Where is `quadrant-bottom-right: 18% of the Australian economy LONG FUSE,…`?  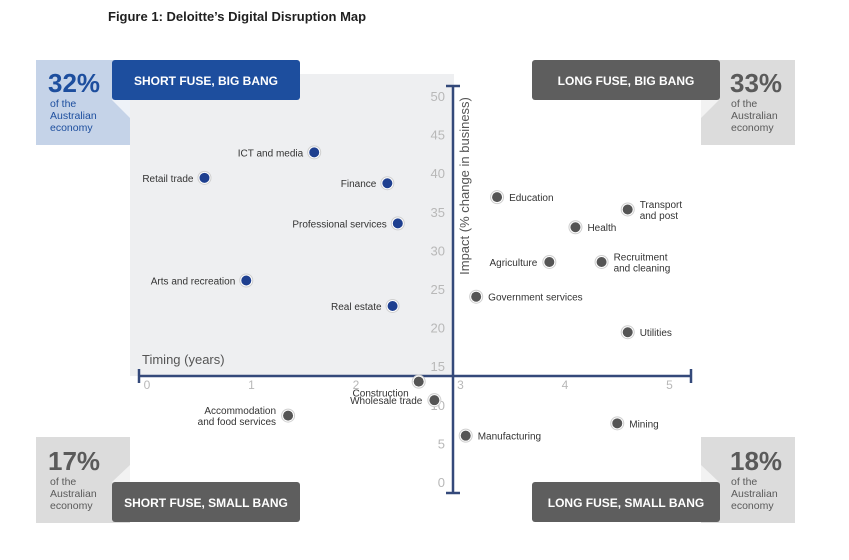 quadrant-bottom-right: 18% of the Australian economy LONG FUSE,… is located at coordinates (663, 480).